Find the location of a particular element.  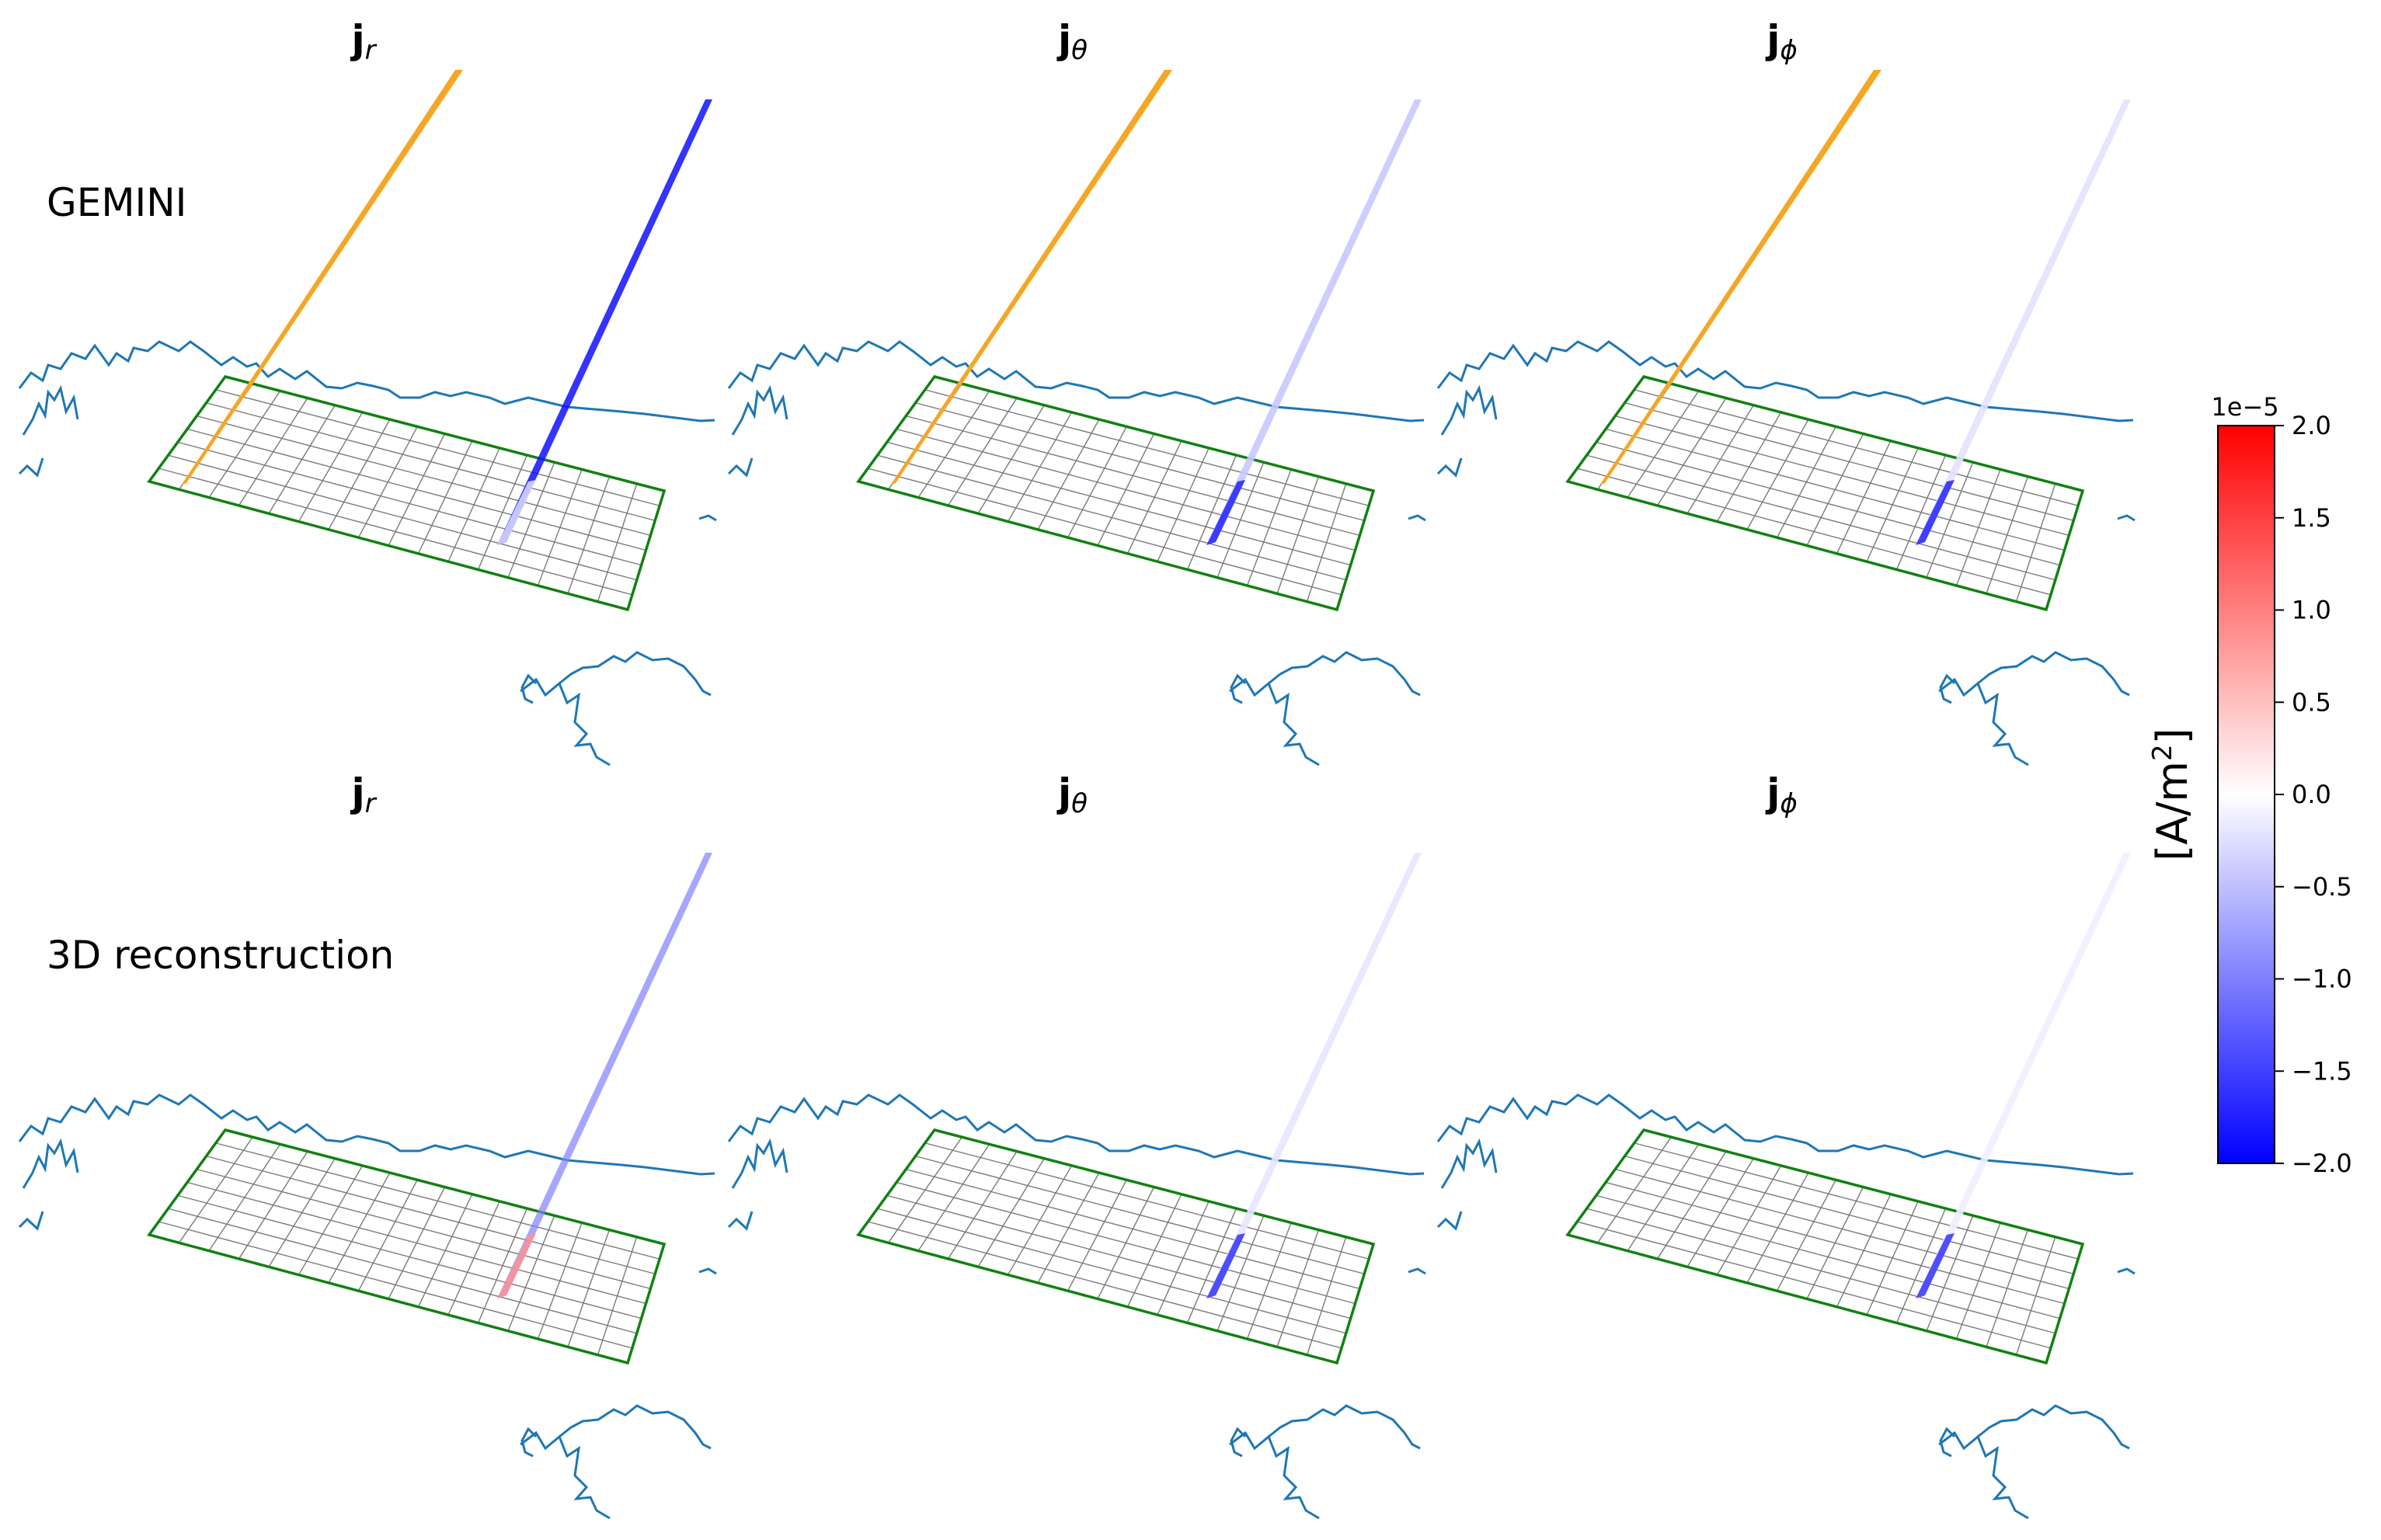

row-label-3d-reconstruction: 3D reconstruction is located at coordinates (220, 955).